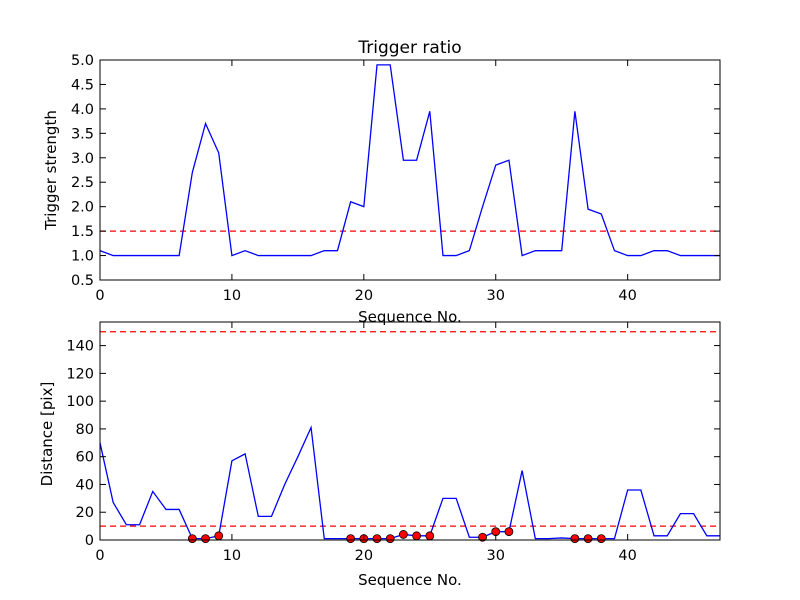 The width and height of the screenshot is (800, 600). Describe the element at coordinates (82, 232) in the screenshot. I see `y-tick-label: 1.5` at that location.